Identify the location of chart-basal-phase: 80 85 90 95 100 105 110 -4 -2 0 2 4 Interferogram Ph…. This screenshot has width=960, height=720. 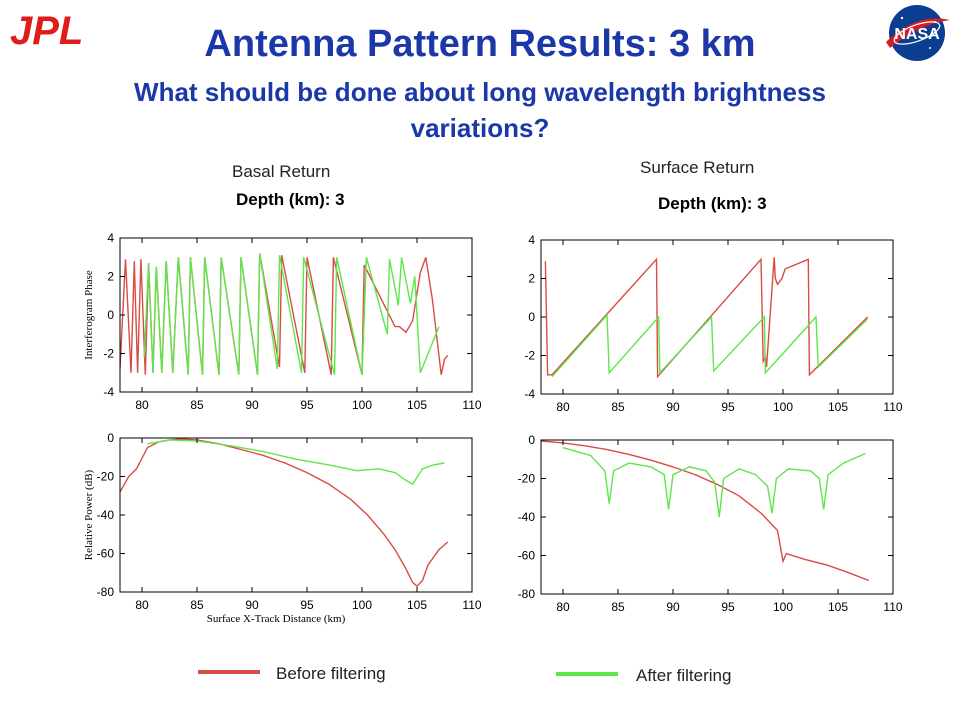
(282, 321).